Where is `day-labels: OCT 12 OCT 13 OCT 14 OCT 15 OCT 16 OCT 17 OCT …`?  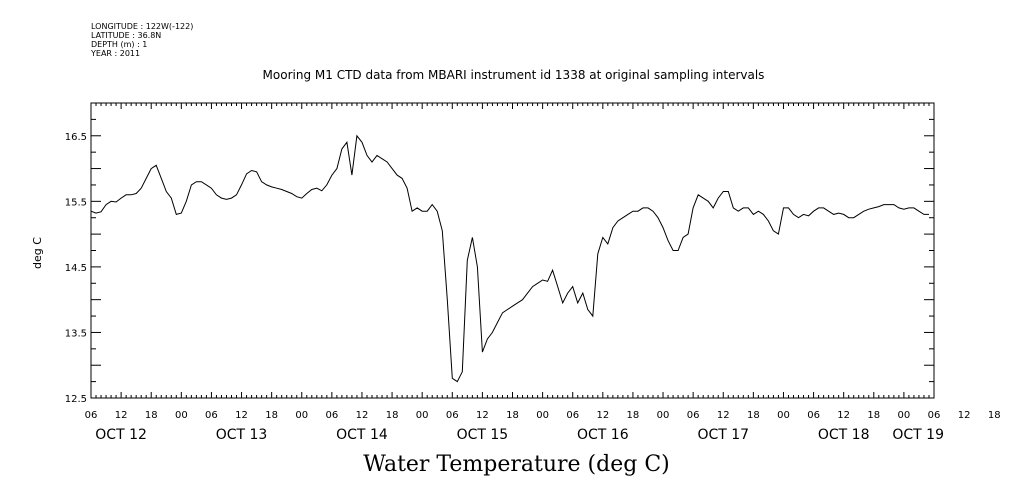
day-labels: OCT 12 OCT 13 OCT 14 OCT 15 OCT 16 OCT 17 OCT … is located at coordinates (519, 435).